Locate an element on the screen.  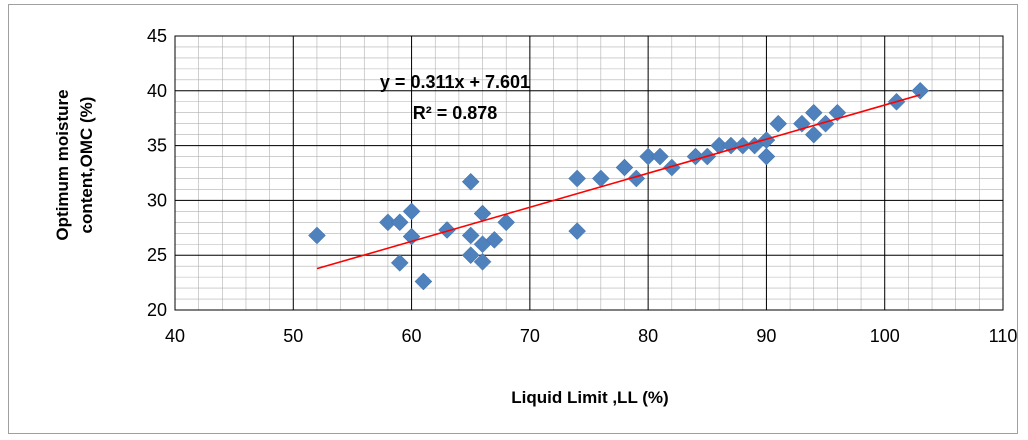
x-axis-ticks: 40 50 60 70 80 90 100 110 is located at coordinates (591, 336).